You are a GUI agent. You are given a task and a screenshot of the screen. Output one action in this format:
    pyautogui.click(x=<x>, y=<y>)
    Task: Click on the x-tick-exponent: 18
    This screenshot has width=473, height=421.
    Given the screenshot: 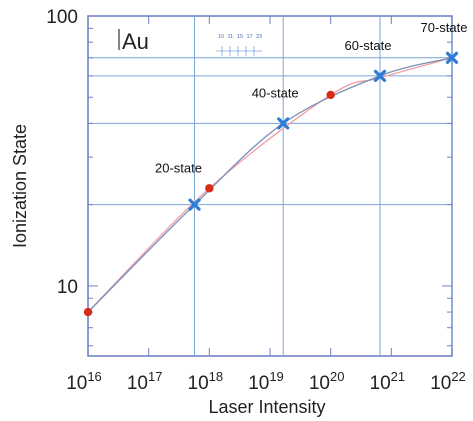 What is the action you would take?
    pyautogui.click(x=216, y=376)
    